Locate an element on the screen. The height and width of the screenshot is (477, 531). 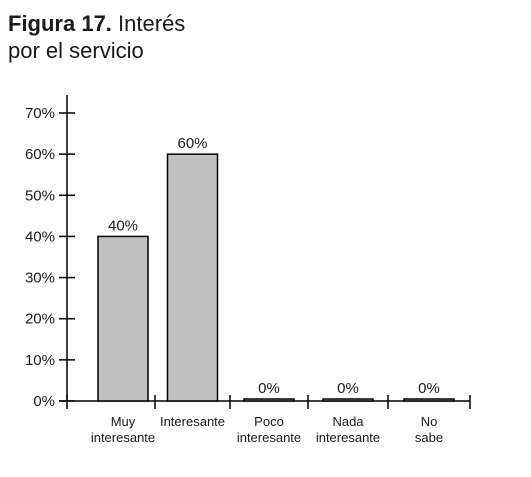
data-label: 60% is located at coordinates (192, 143).